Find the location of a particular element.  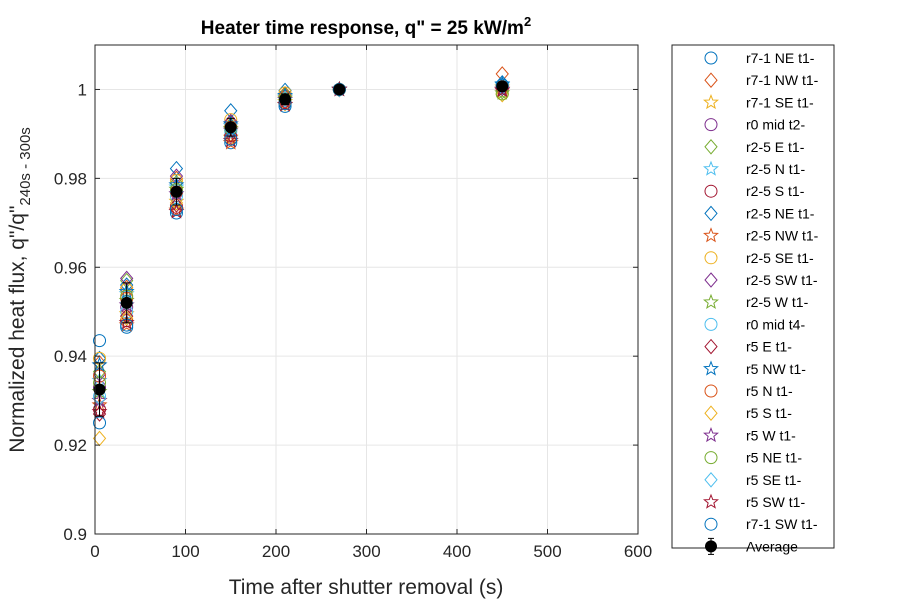

legend-label: r5 SW t1- is located at coordinates (775, 502).